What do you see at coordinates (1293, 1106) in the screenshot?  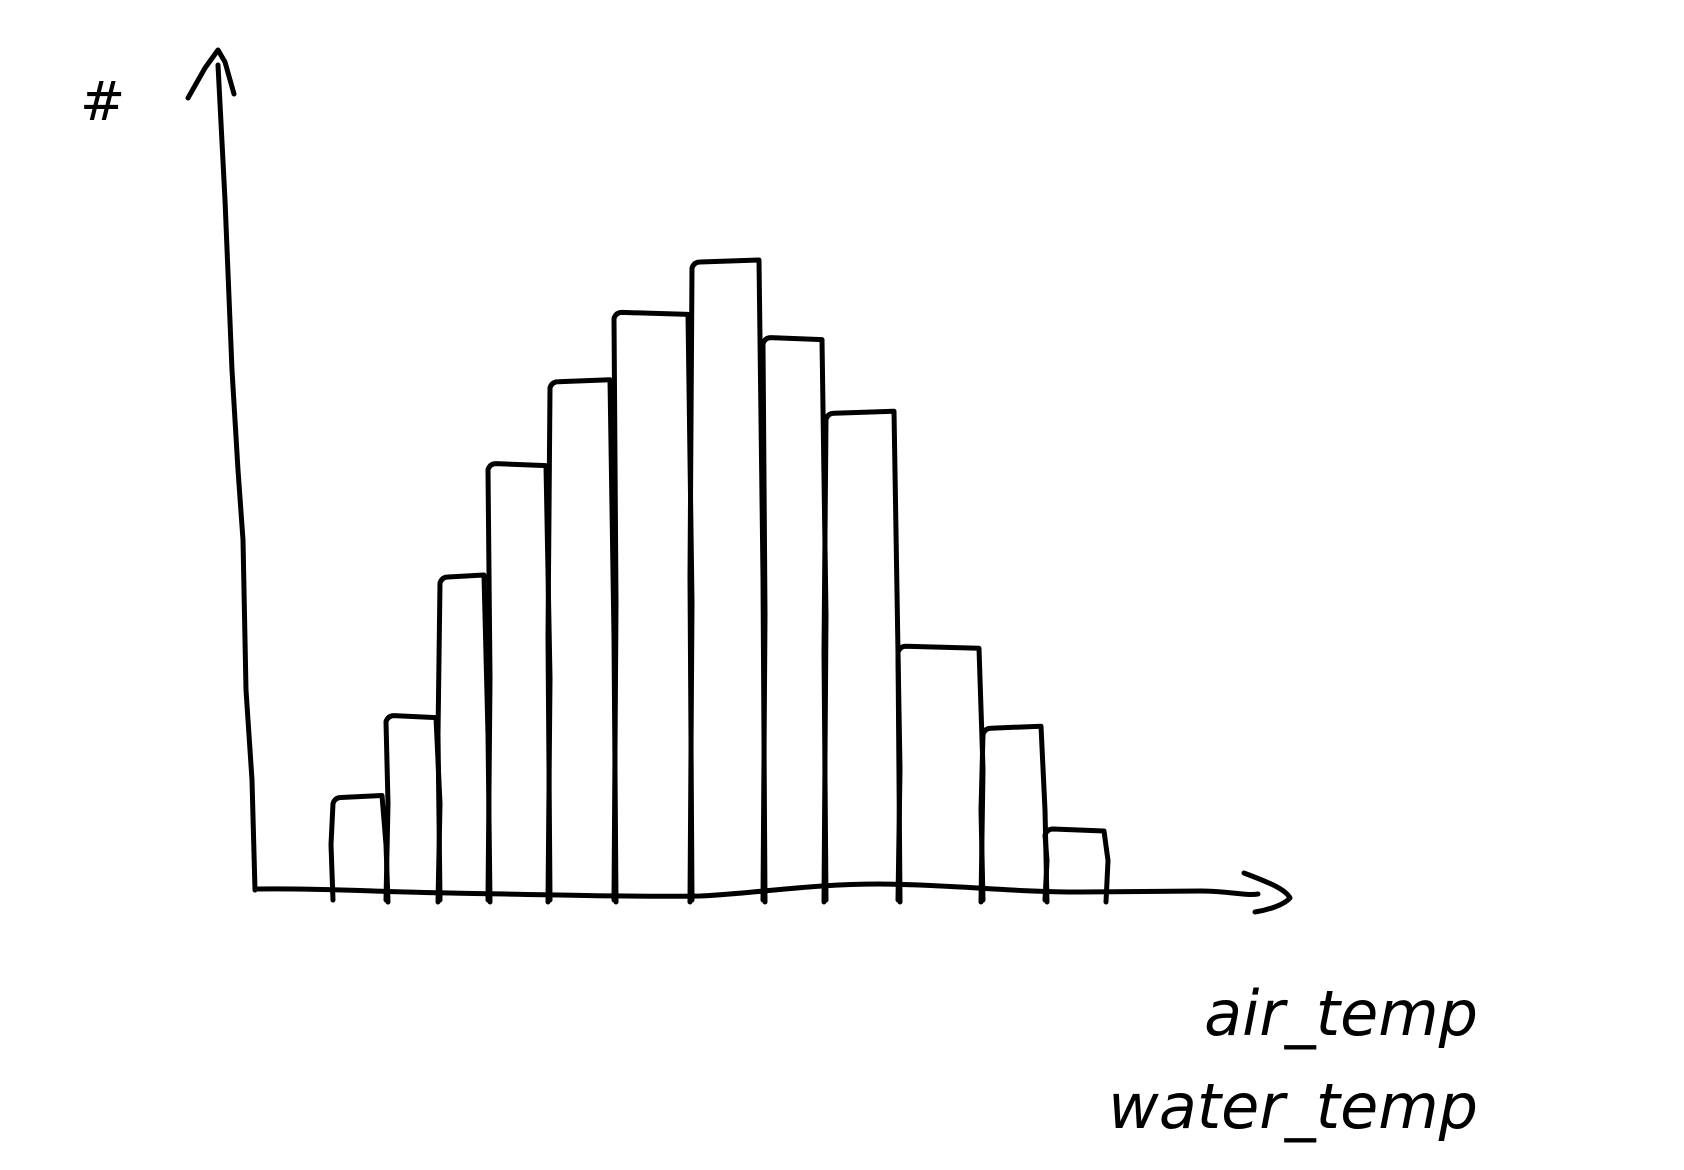 I see `x-axis-label-water-temp: water_temp` at bounding box center [1293, 1106].